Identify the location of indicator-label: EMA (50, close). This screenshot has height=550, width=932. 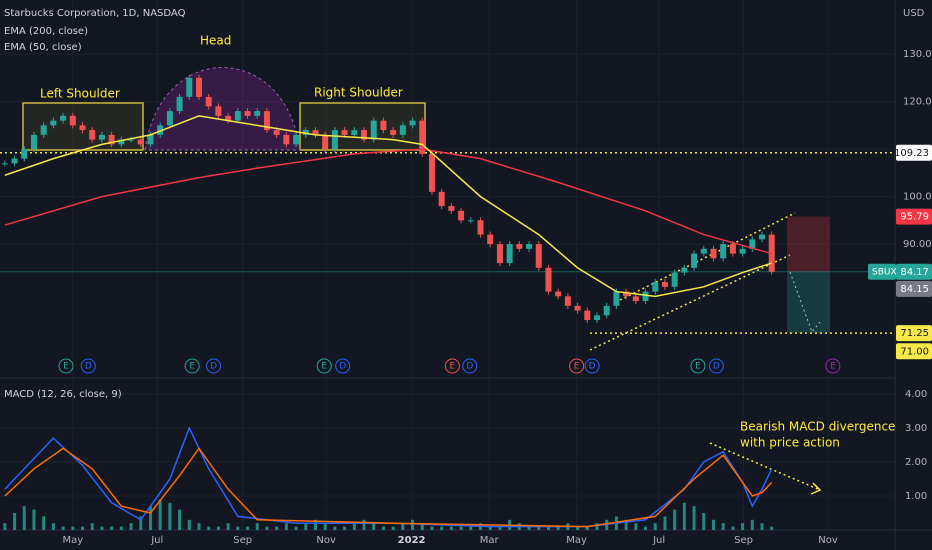
(43, 47).